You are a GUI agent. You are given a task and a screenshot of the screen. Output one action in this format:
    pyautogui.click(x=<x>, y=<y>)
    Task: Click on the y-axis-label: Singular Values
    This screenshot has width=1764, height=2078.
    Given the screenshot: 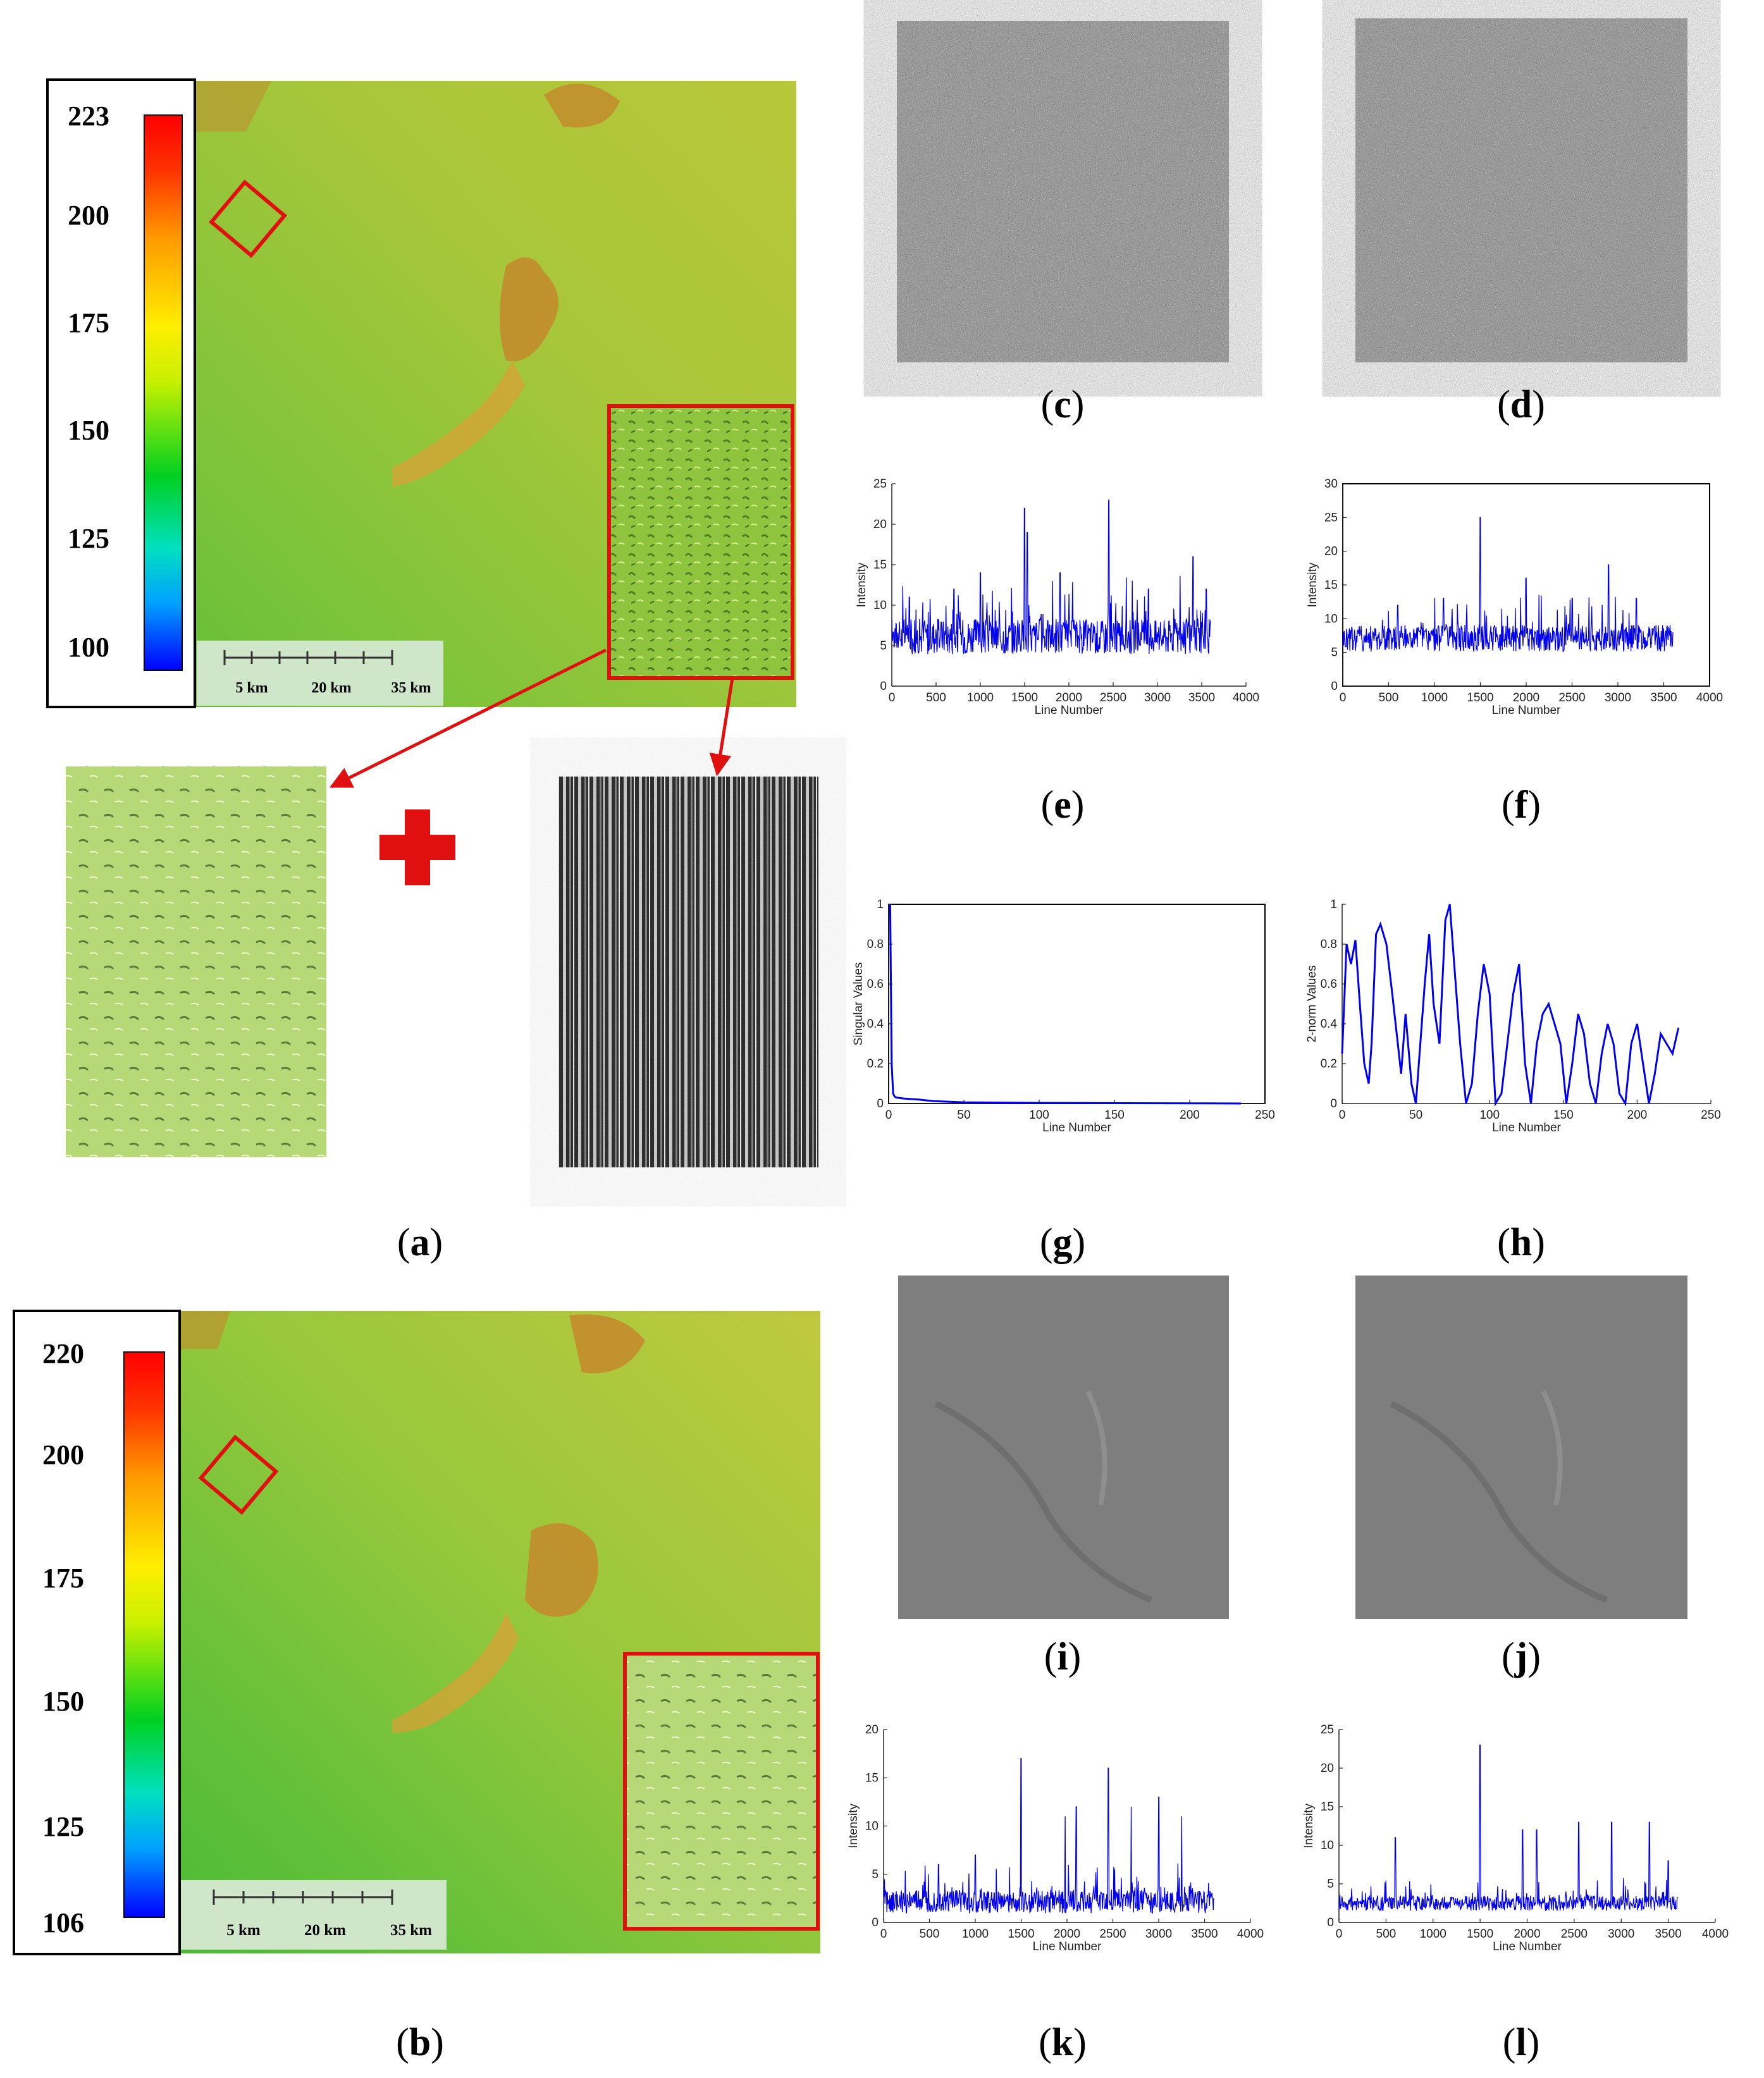 What is the action you would take?
    pyautogui.click(x=858, y=1004)
    